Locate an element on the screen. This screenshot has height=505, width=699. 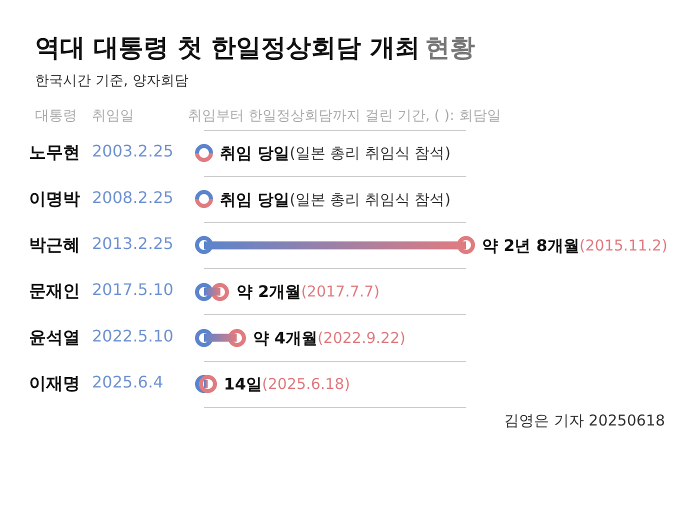
text: 2017.5.10 is located at coordinates (133, 290).